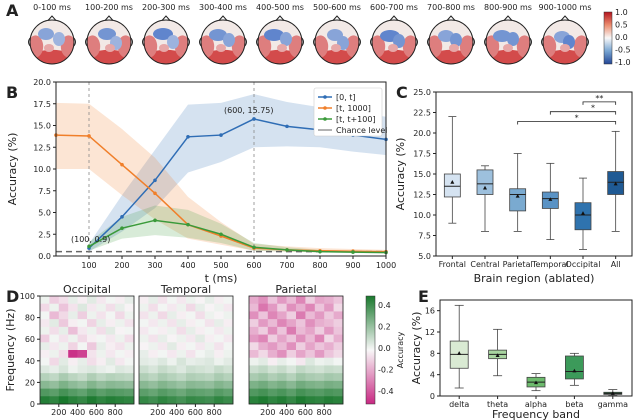  I want to click on y-tick-label: 25.0, so click(422, 92).